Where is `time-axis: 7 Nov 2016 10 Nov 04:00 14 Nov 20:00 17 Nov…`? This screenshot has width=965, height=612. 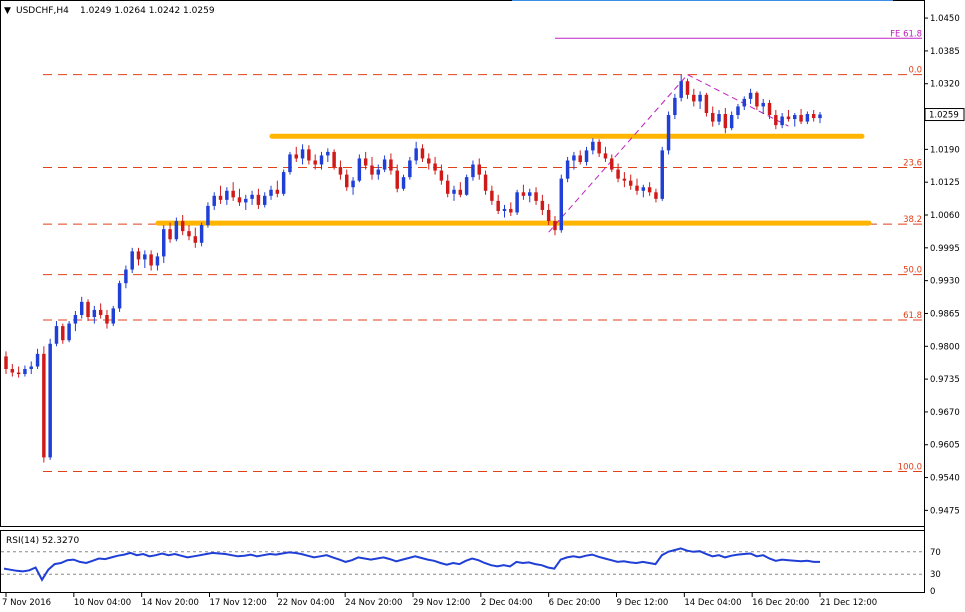
time-axis: 7 Nov 2016 10 Nov 04:00 14 Nov 20:00 17 Nov… is located at coordinates (439, 600).